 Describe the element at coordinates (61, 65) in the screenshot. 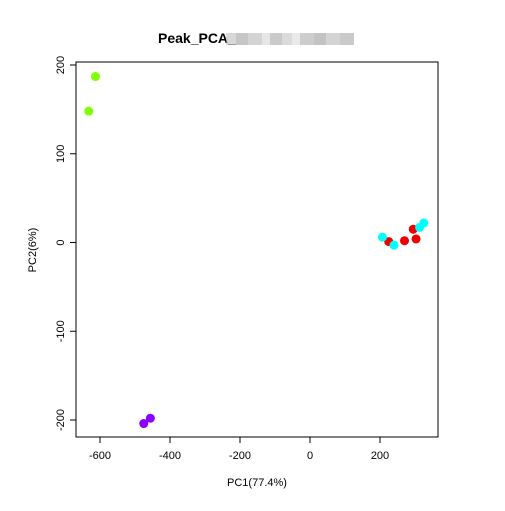

I see `y-tick-label: 200` at that location.